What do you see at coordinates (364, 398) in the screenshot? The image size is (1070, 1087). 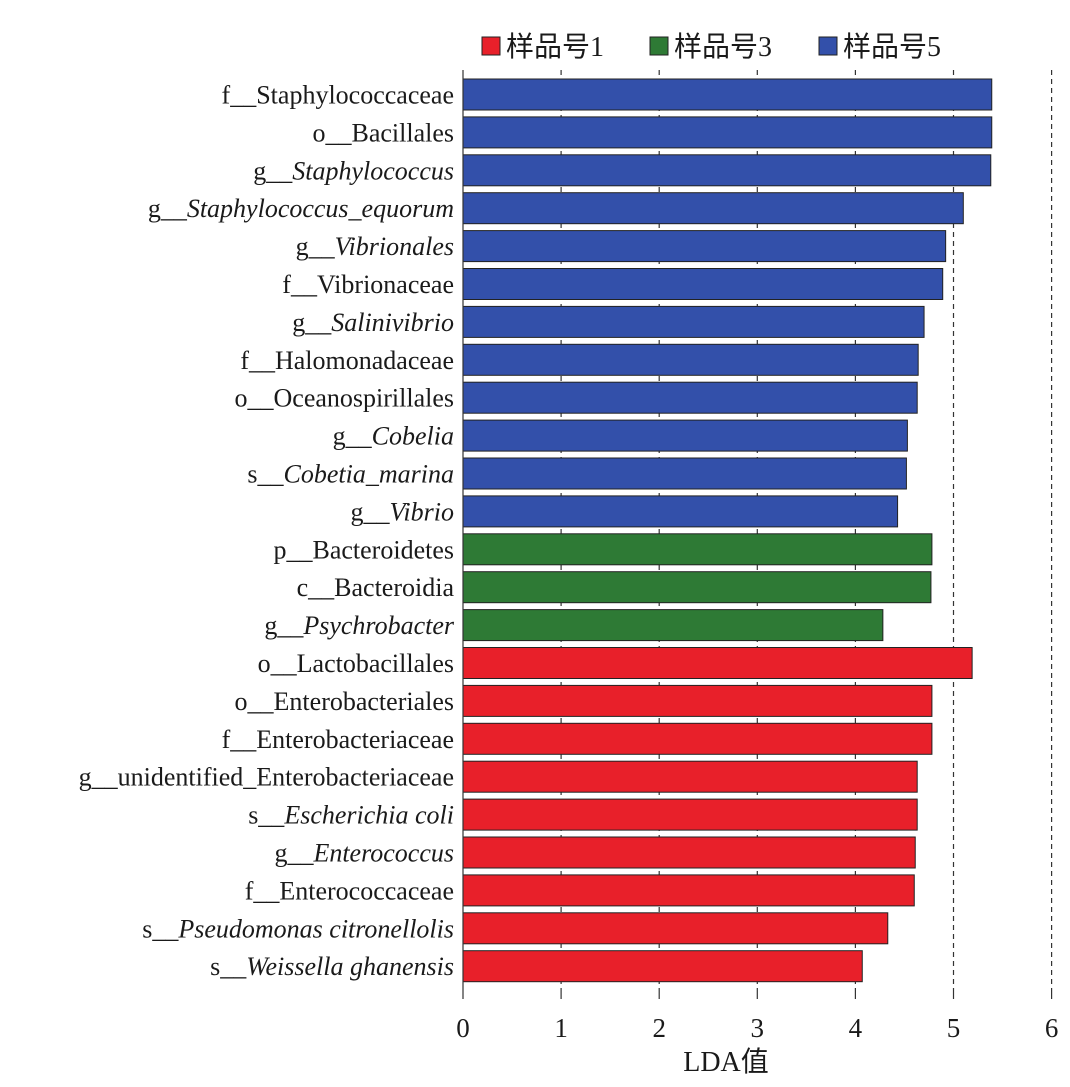 I see `taxon-name: Oceanospirillales` at bounding box center [364, 398].